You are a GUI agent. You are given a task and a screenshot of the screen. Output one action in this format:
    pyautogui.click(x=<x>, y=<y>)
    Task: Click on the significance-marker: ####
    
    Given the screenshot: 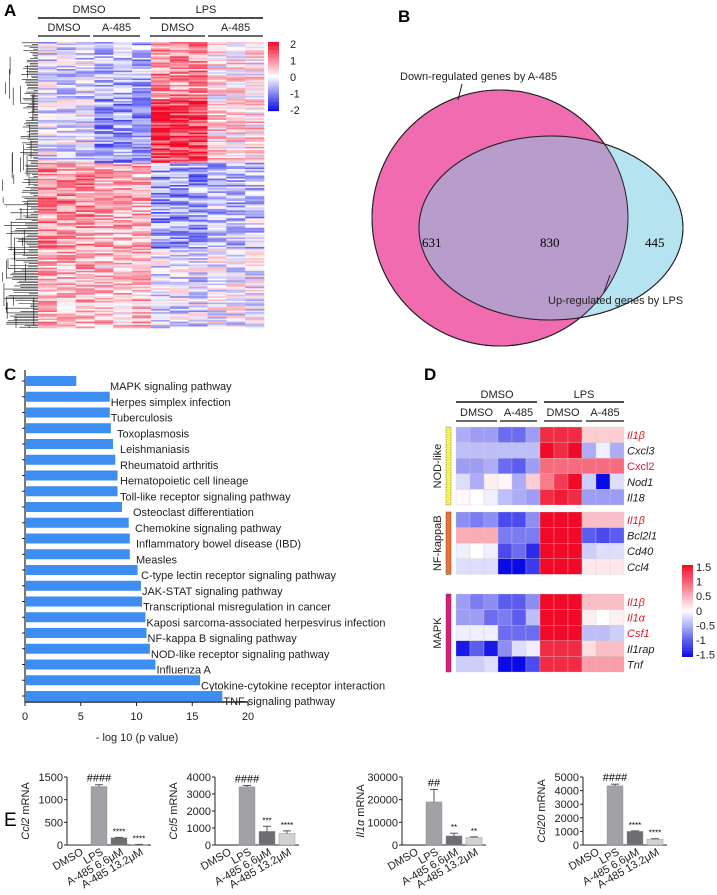 What is the action you would take?
    pyautogui.click(x=247, y=780)
    